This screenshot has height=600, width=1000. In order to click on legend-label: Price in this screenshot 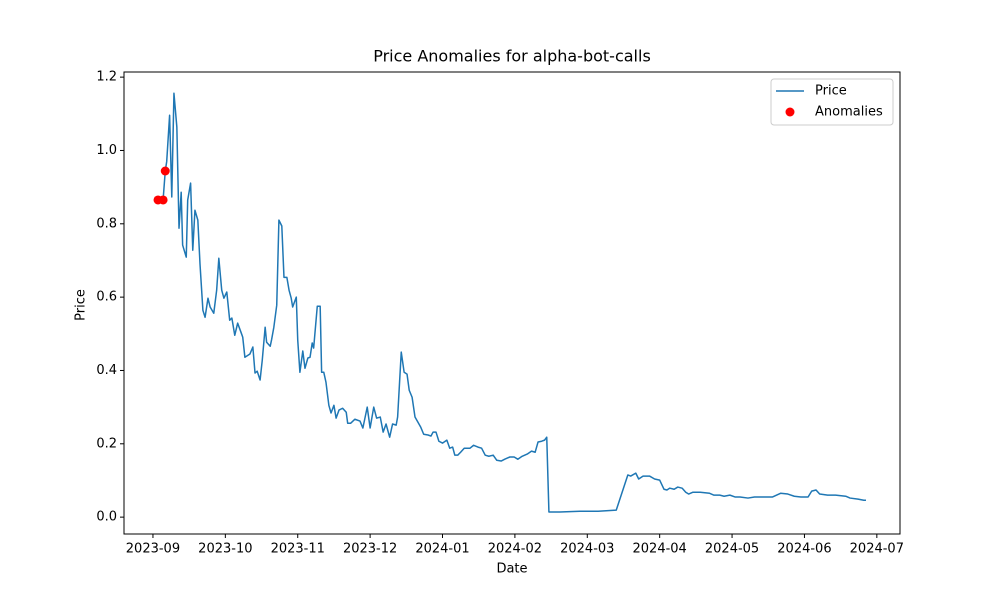, I will do `click(831, 91)`.